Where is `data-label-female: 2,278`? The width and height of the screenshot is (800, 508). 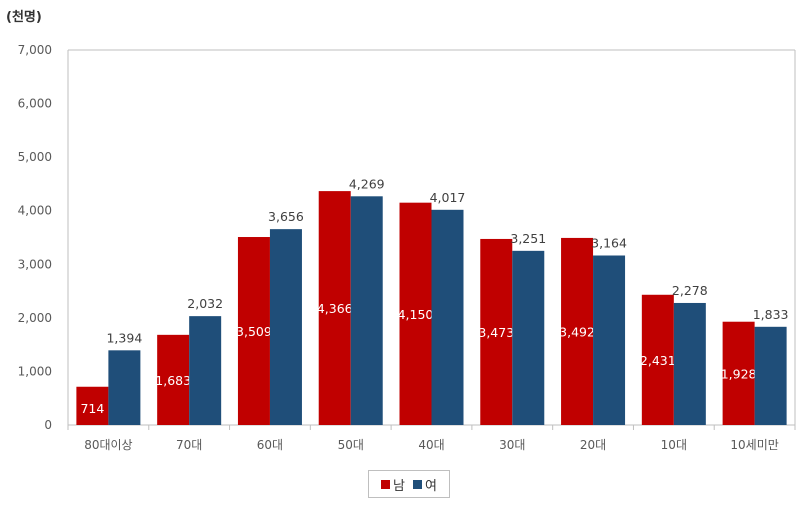 data-label-female: 2,278 is located at coordinates (690, 290).